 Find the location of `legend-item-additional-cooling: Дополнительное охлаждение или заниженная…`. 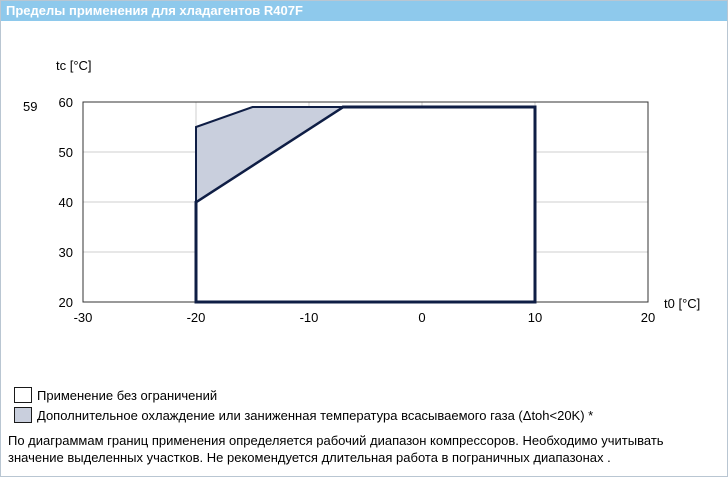

legend-item-additional-cooling: Дополнительное охлаждение или заниженная… is located at coordinates (303, 415).